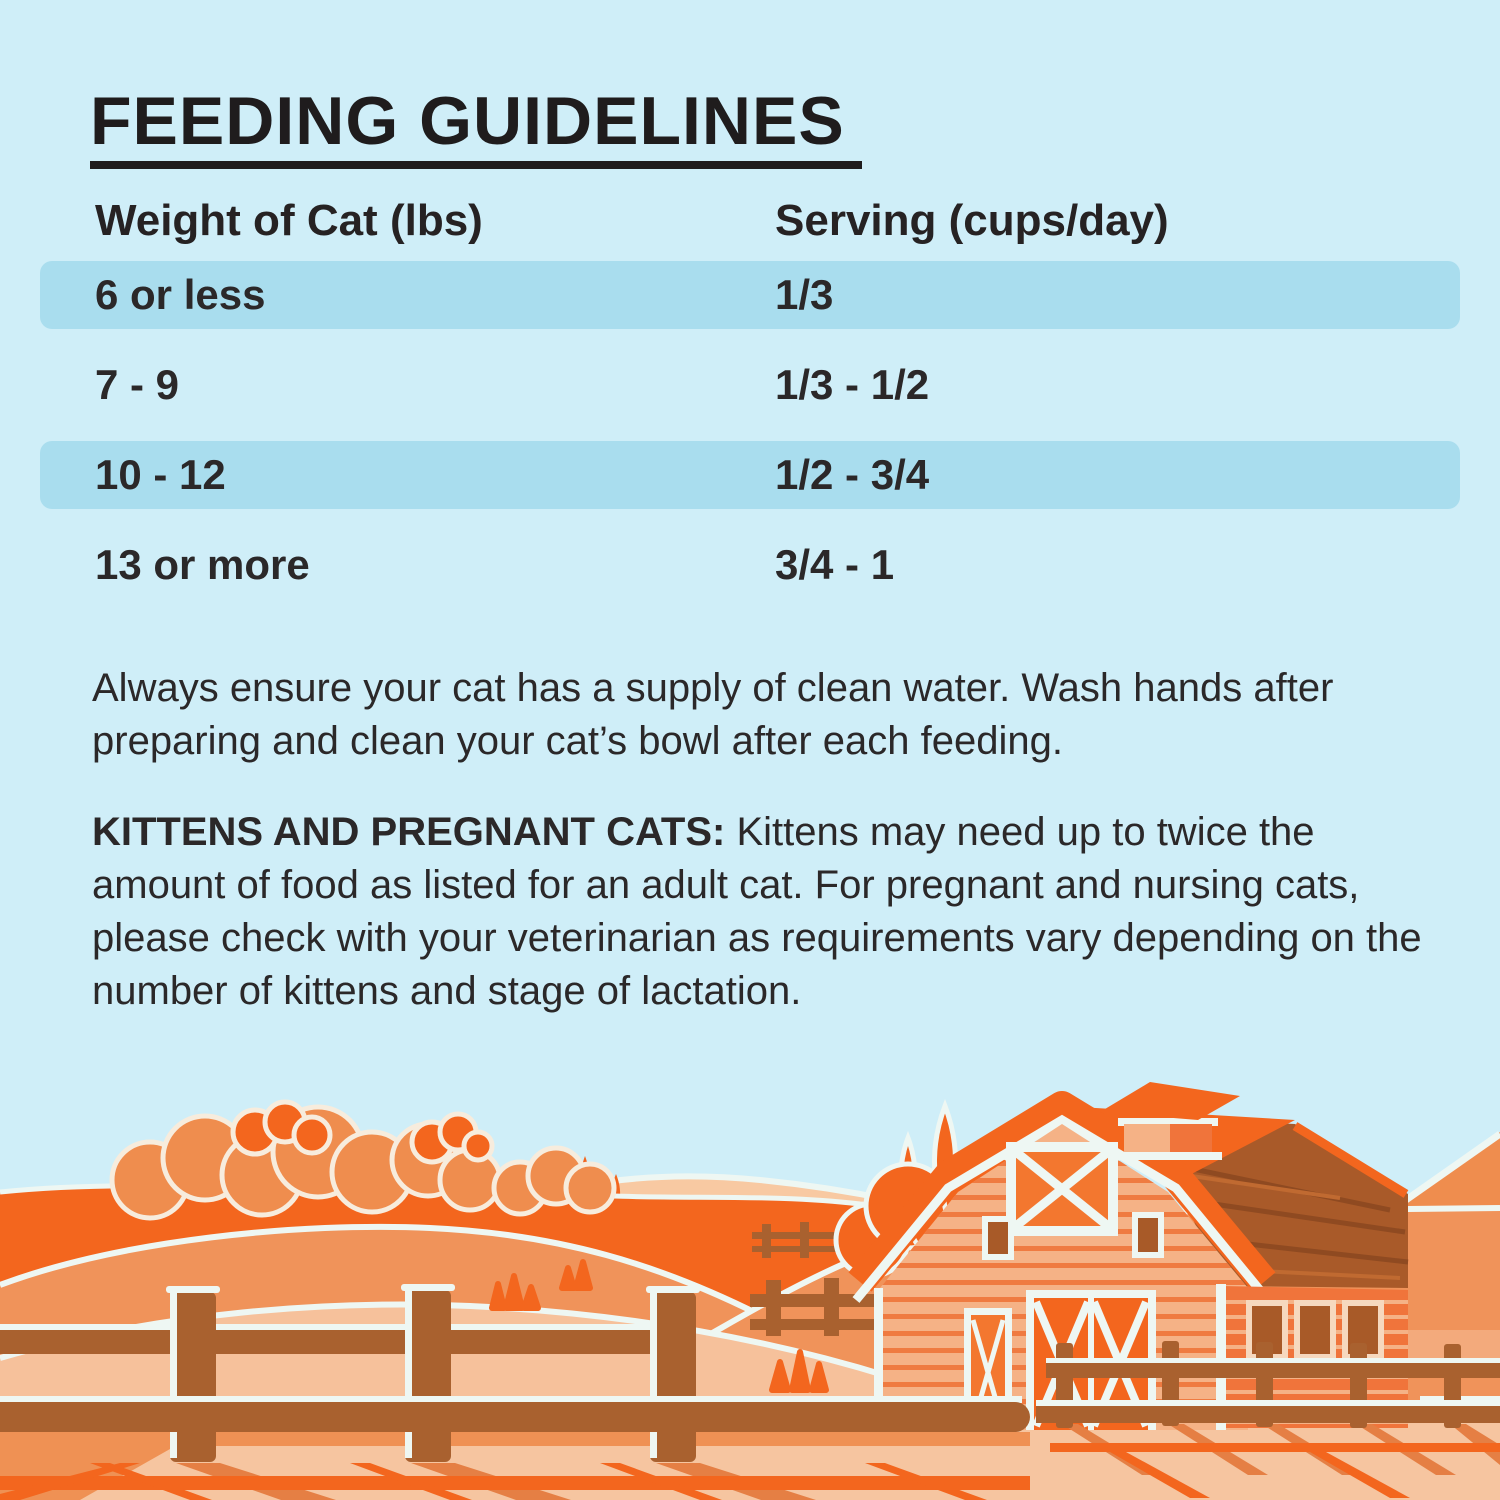  What do you see at coordinates (180, 294) in the screenshot?
I see `cell-weight: 6 or less` at bounding box center [180, 294].